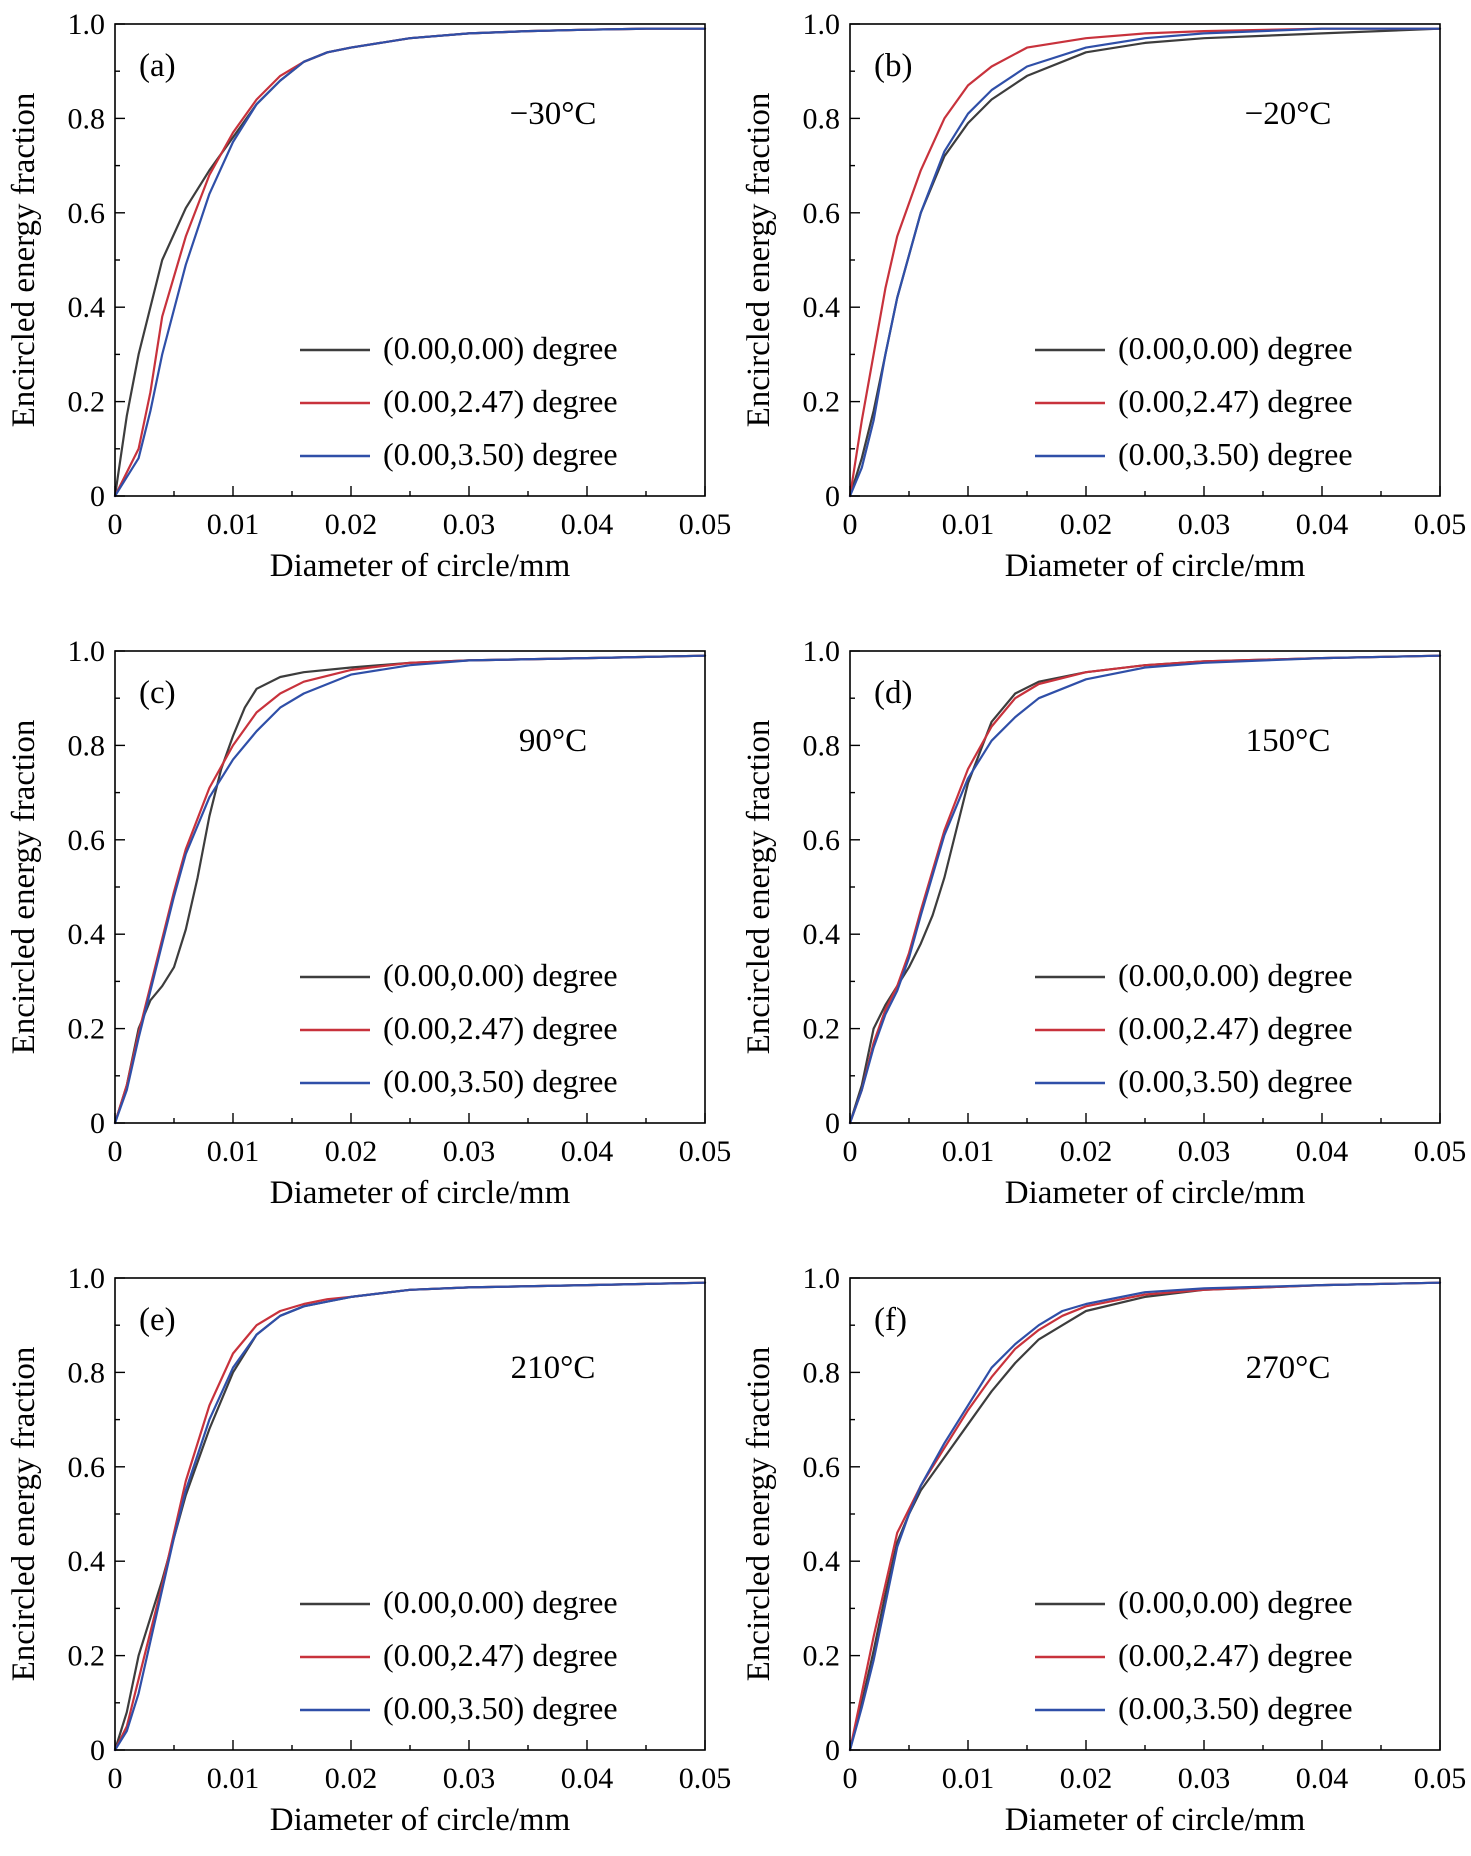 The width and height of the screenshot is (1471, 1856). Describe the element at coordinates (553, 1368) in the screenshot. I see `temperature-label: 210°C` at that location.